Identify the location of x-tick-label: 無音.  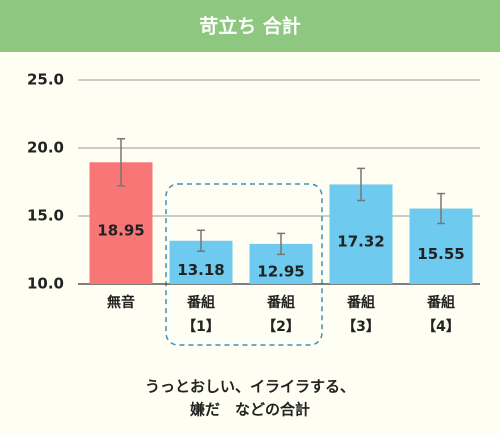
(121, 302).